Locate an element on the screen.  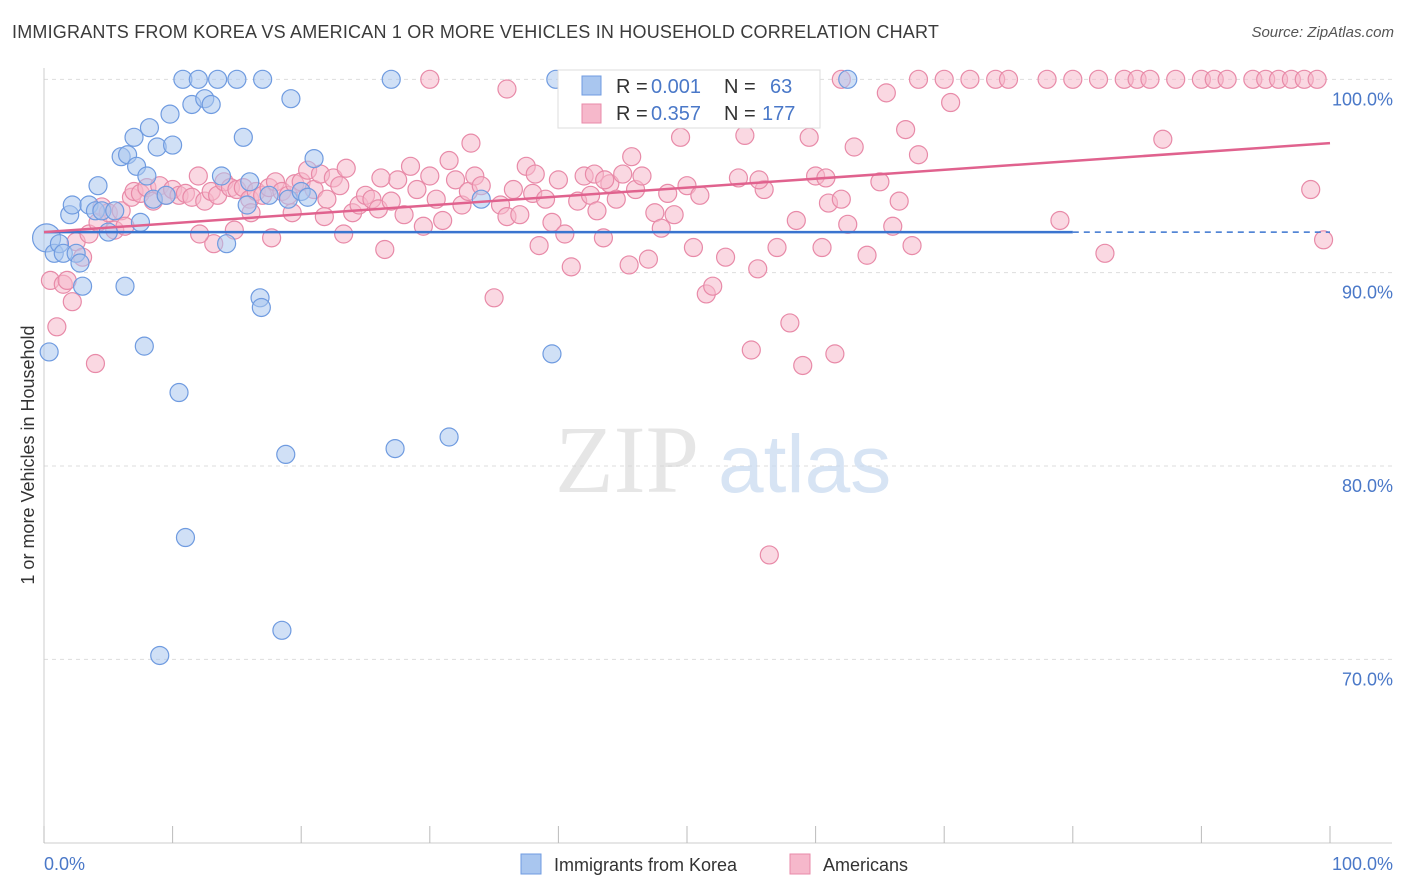
korea-r-value: 0.001 is located at coordinates (676, 87).